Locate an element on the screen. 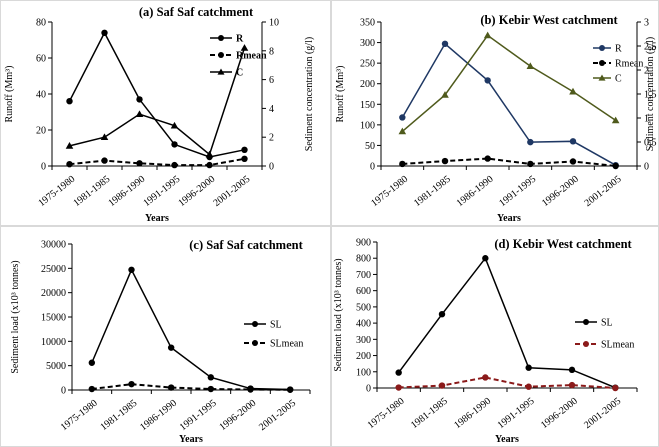  y-axis-title: Sediment load (x10³ tonnes) is located at coordinates (15, 316).